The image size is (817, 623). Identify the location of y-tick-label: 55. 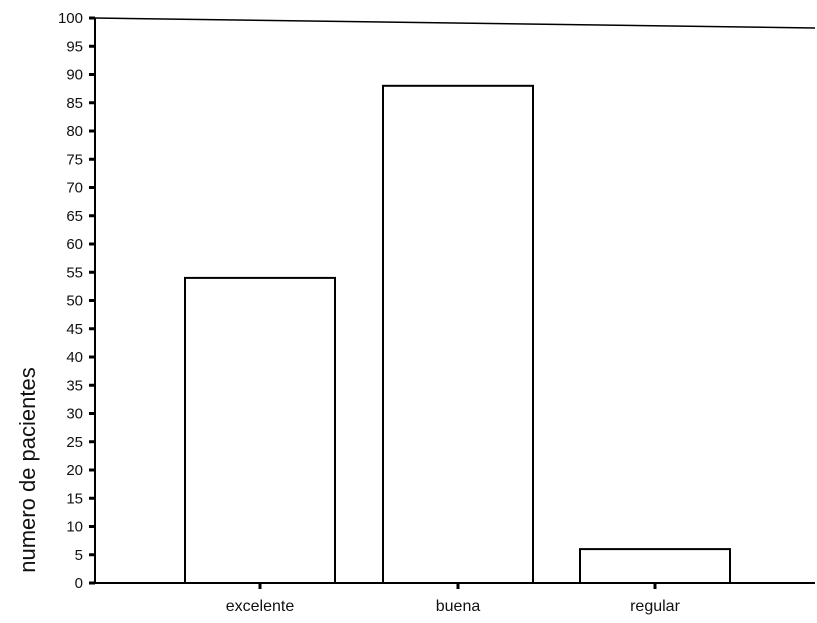
(74, 272).